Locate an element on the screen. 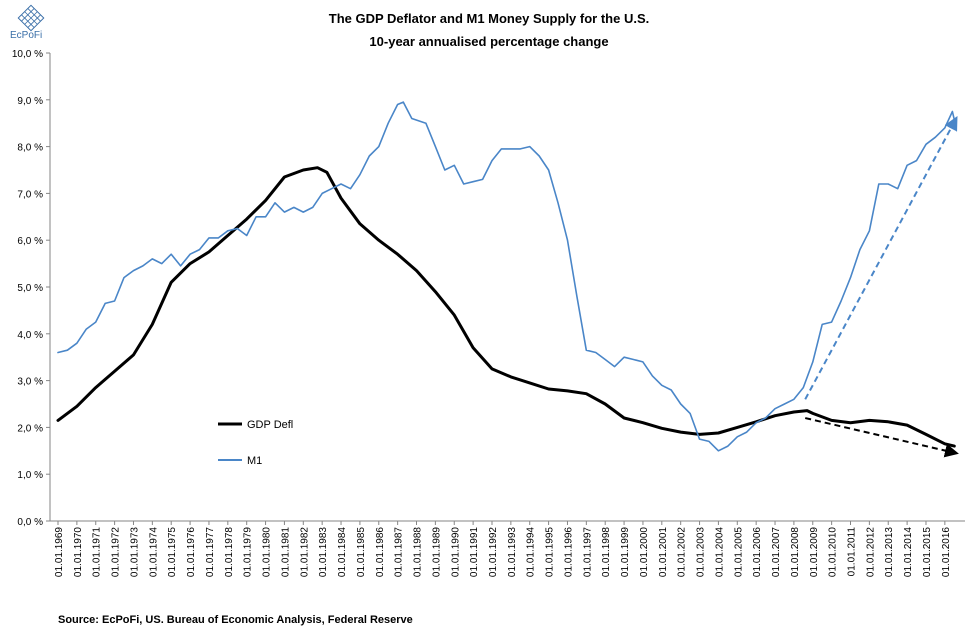 The height and width of the screenshot is (639, 978). x-tick-label: 01.01.2004 is located at coordinates (719, 552).